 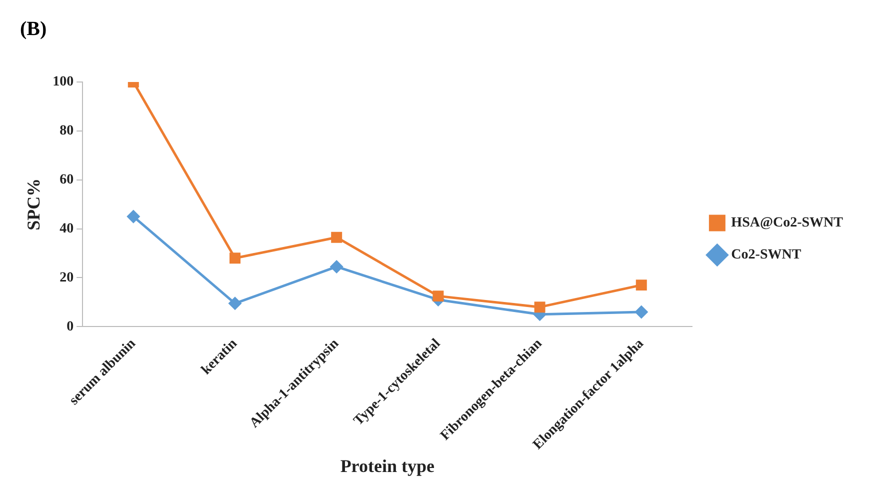 I want to click on y-tick-label: 40, so click(x=67, y=228).